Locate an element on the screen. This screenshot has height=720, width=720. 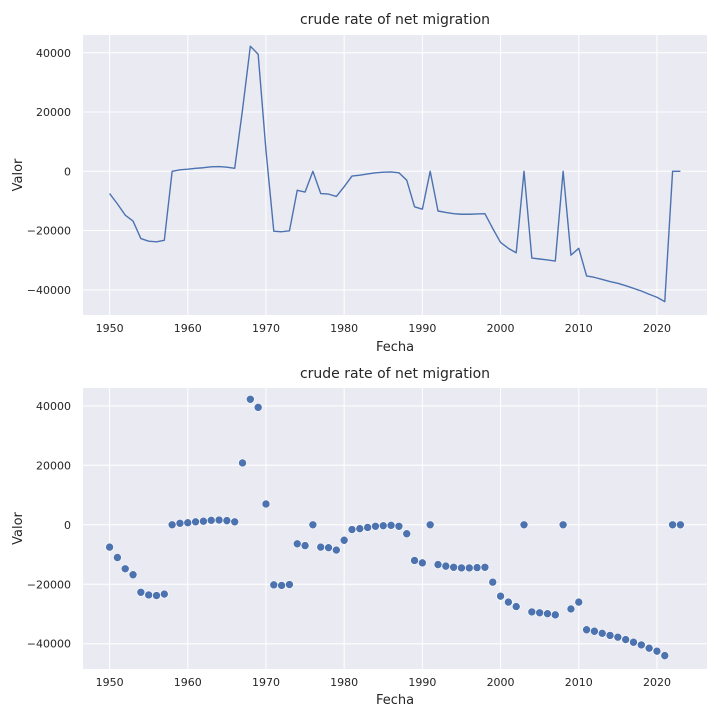
x-tick-label: 2020 is located at coordinates (657, 682).